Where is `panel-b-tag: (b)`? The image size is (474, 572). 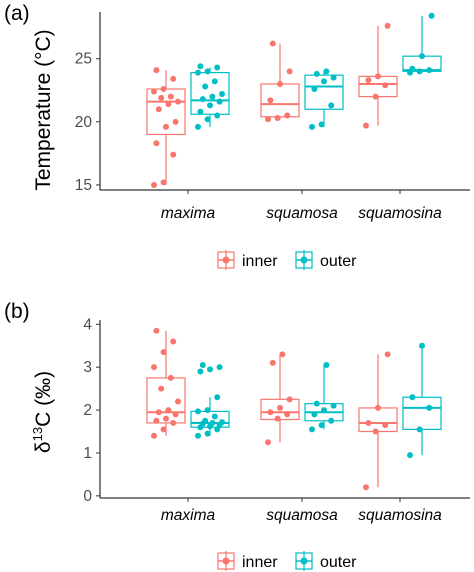
panel-b-tag: (b) is located at coordinates (17, 311).